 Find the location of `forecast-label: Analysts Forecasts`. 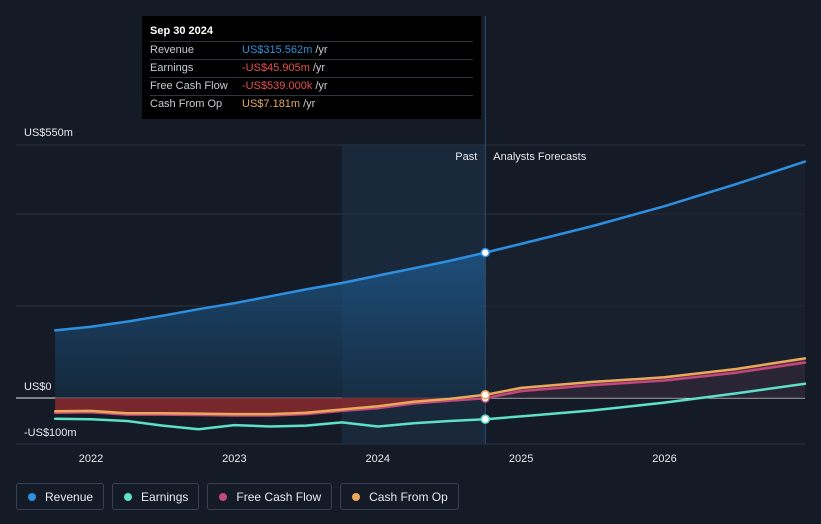

forecast-label: Analysts Forecasts is located at coordinates (539, 157).